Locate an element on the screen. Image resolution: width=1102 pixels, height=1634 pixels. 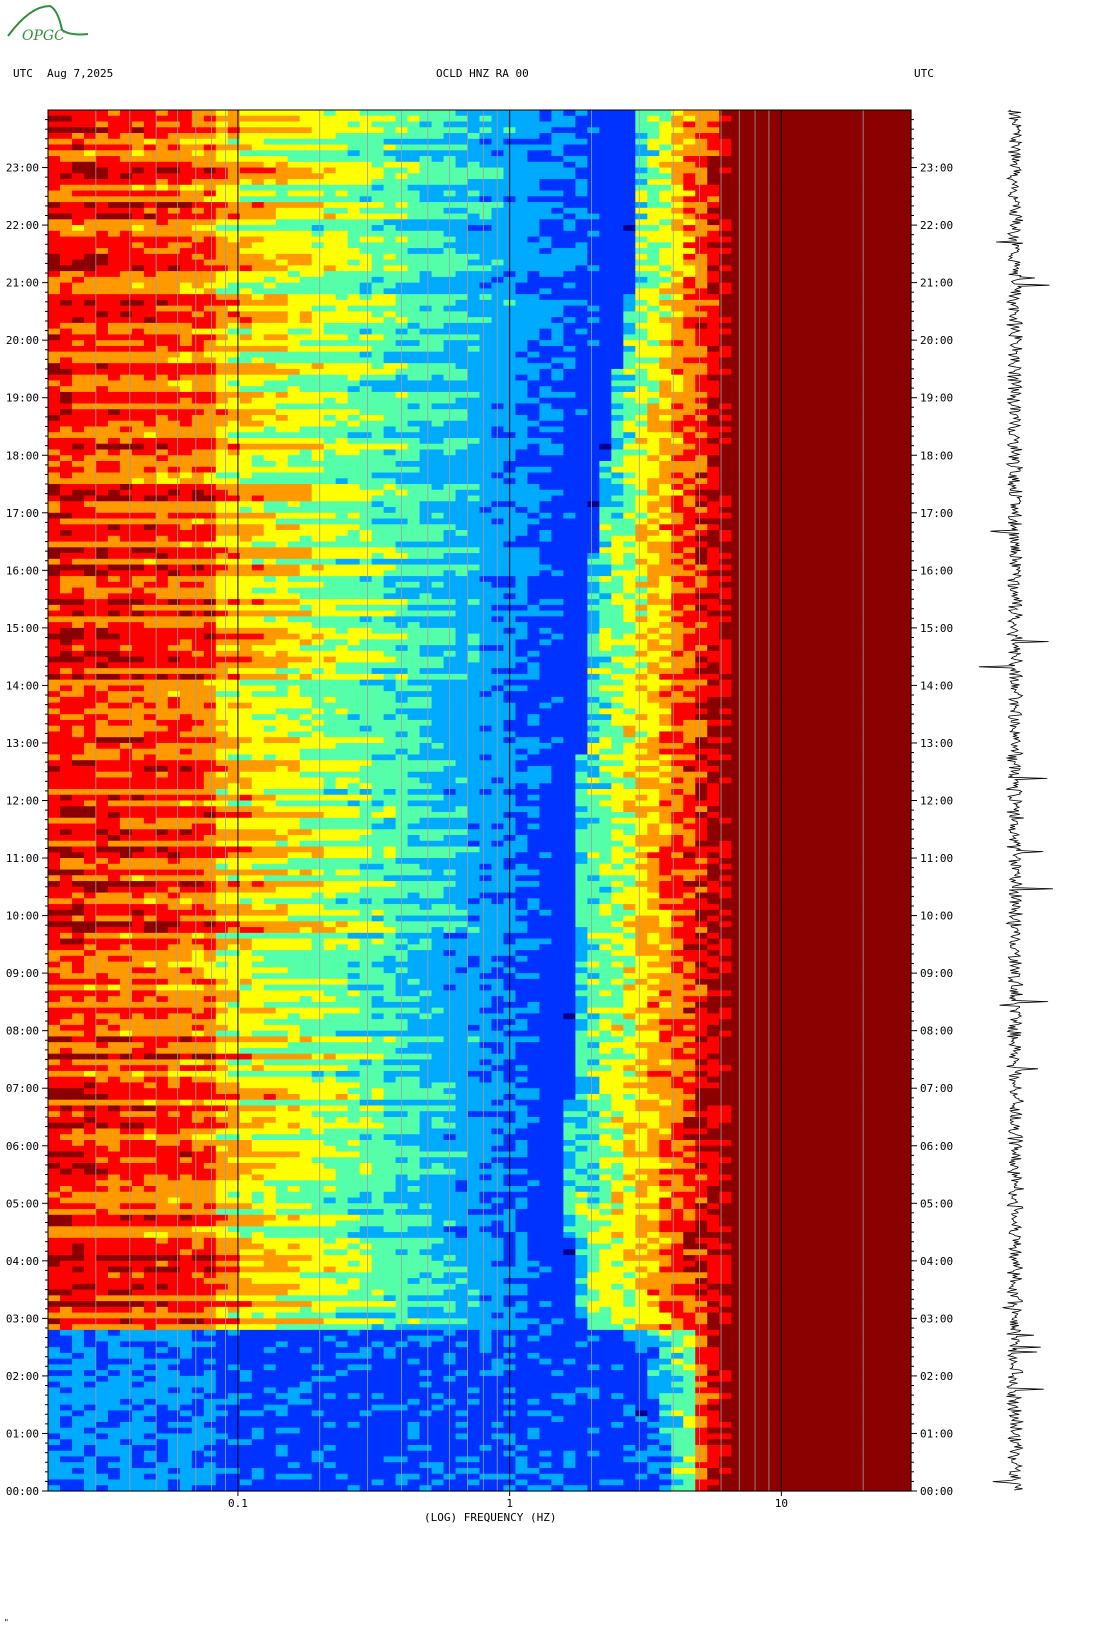
y-tick-label-right: 16:00 is located at coordinates (936, 570).